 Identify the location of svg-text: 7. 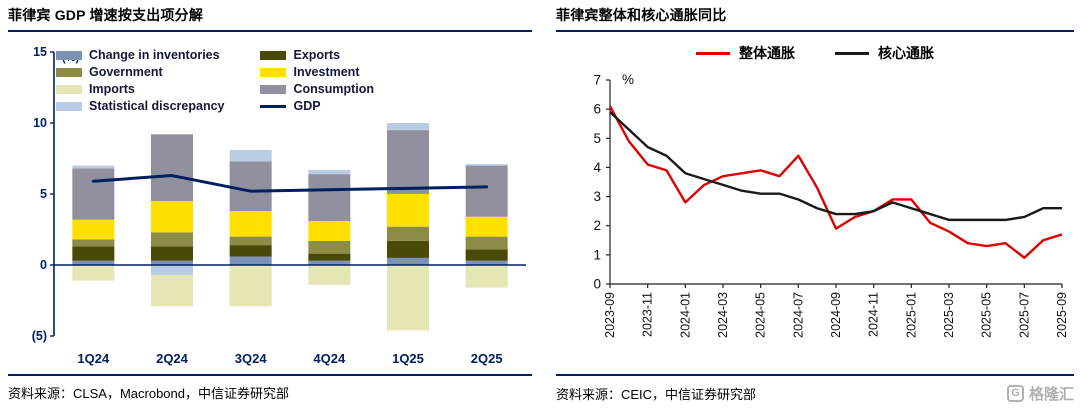
(597, 80).